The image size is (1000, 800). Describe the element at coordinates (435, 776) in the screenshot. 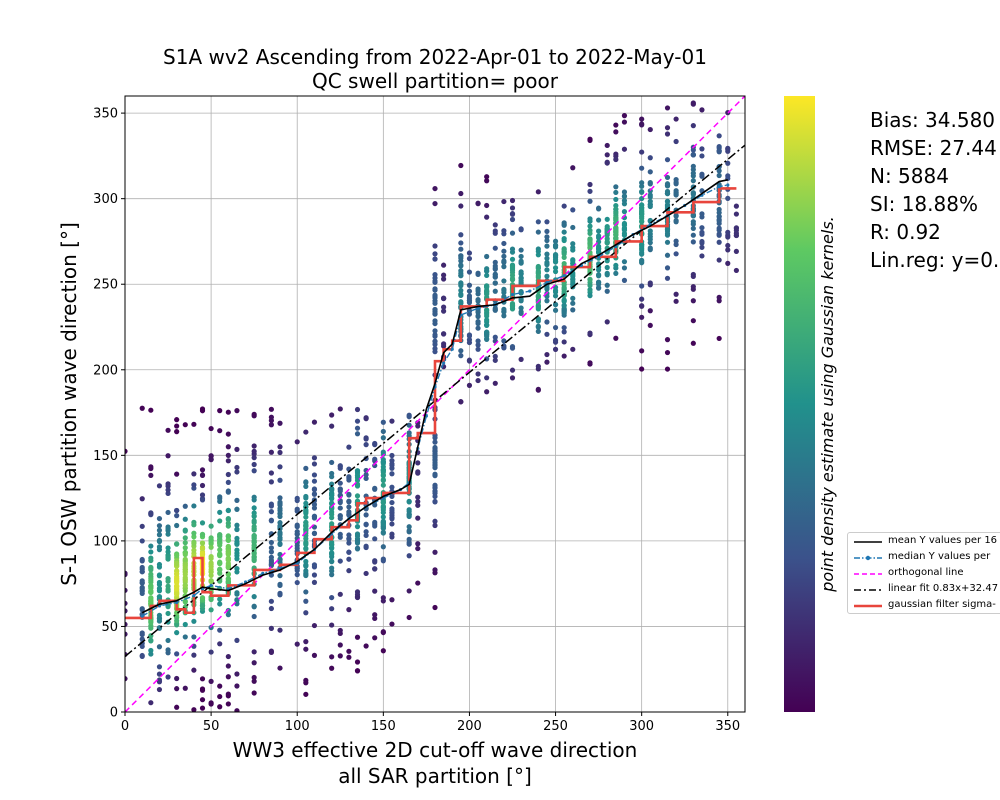

I see `x-axis-label-line2: all SAR partition [°]` at that location.